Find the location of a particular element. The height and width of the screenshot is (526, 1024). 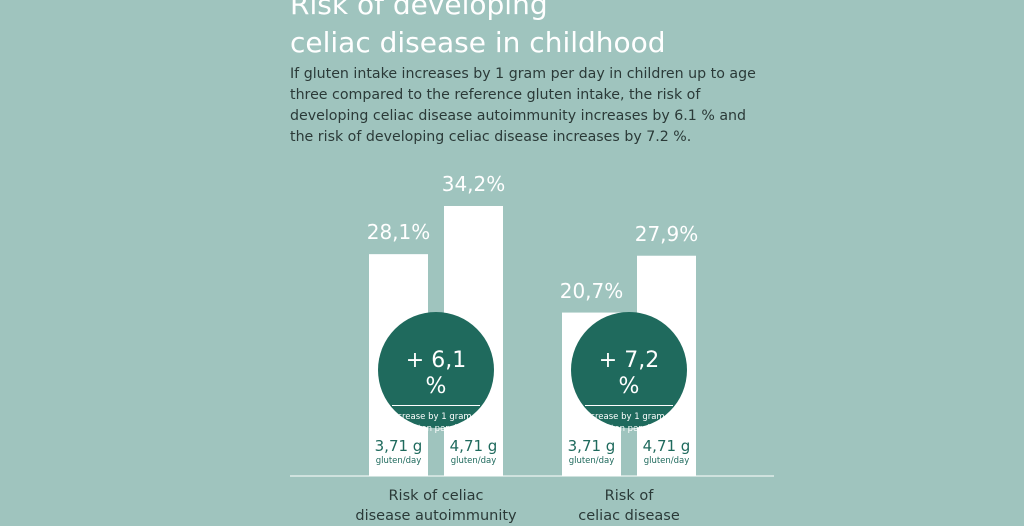

gram-label-1-2: 4,71 g gluten/day is located at coordinates (473, 452).